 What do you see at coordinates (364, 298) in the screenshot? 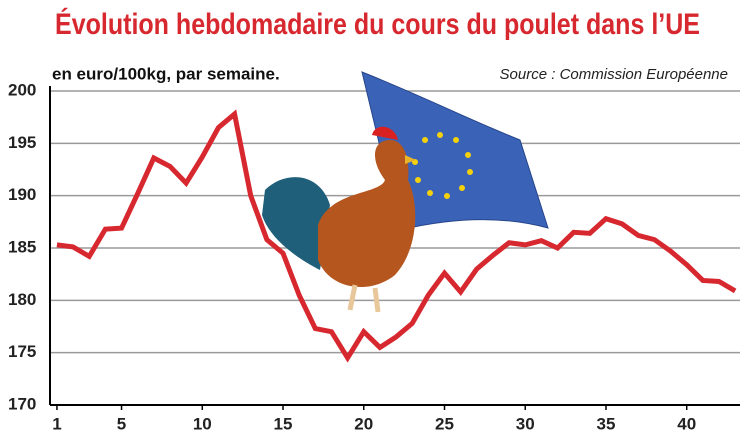
I see `rooster-legs` at bounding box center [364, 298].